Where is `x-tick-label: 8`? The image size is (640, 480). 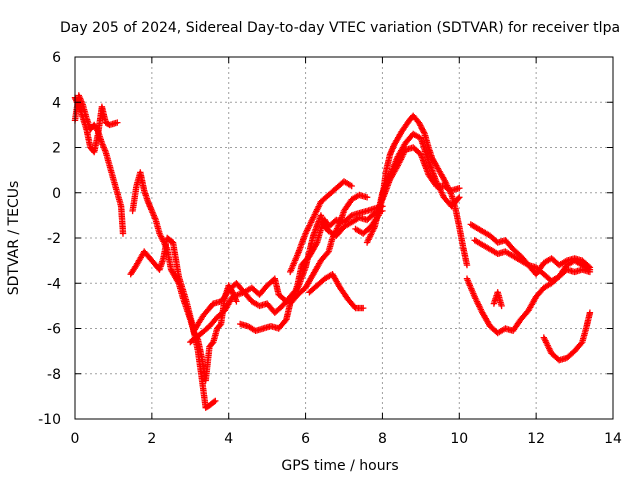
x-tick-label: 8 is located at coordinates (382, 439).